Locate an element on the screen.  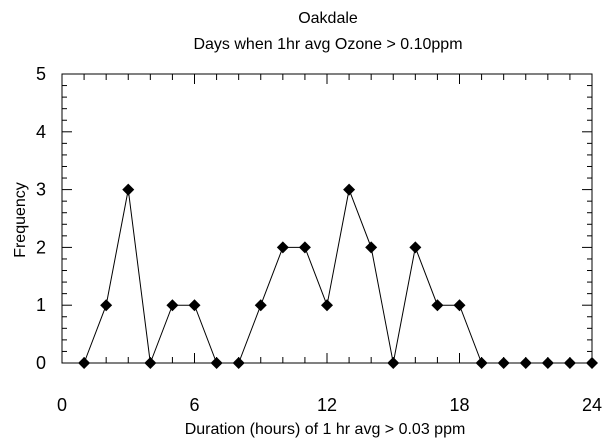
y-axis-label: Frequency is located at coordinates (20, 220).